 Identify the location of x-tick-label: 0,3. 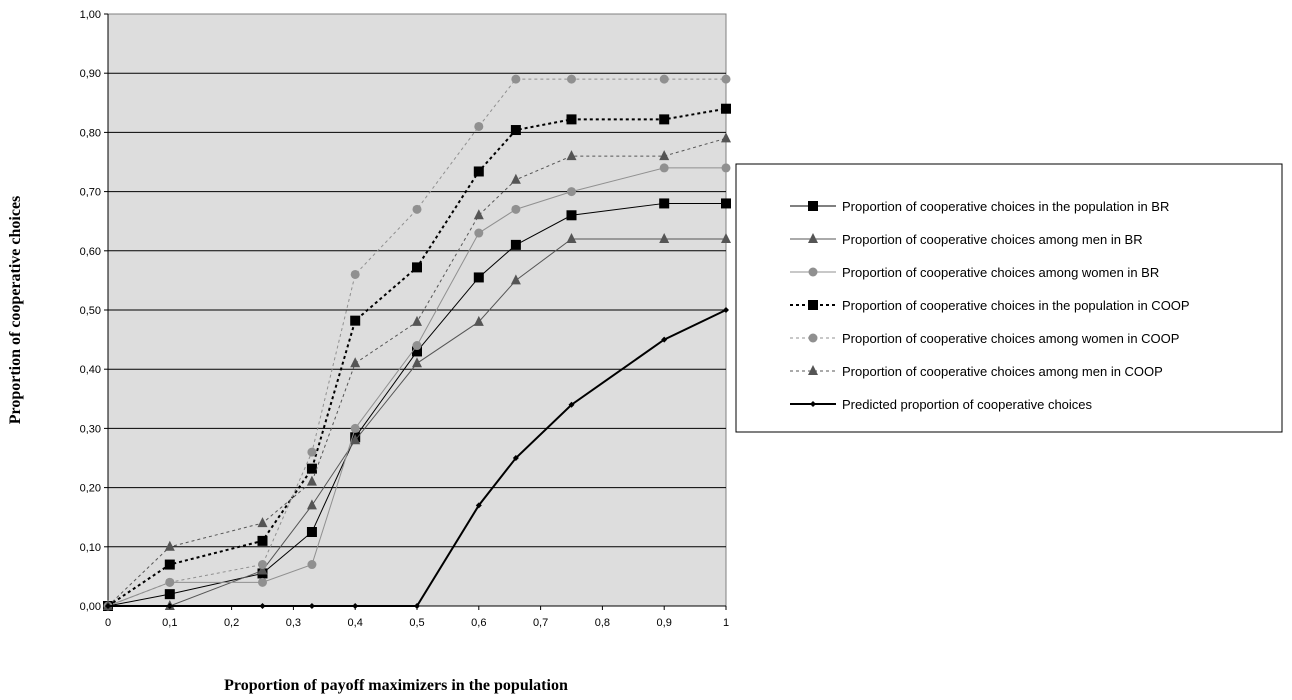
(293, 623).